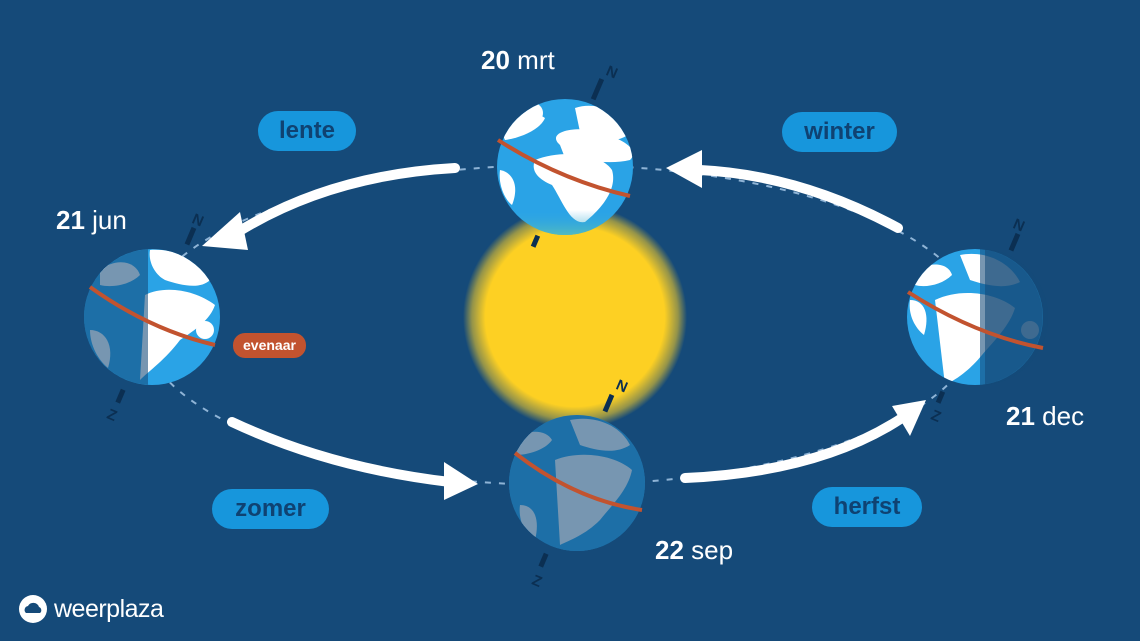  I want to click on date-sep: 22 sep, so click(694, 550).